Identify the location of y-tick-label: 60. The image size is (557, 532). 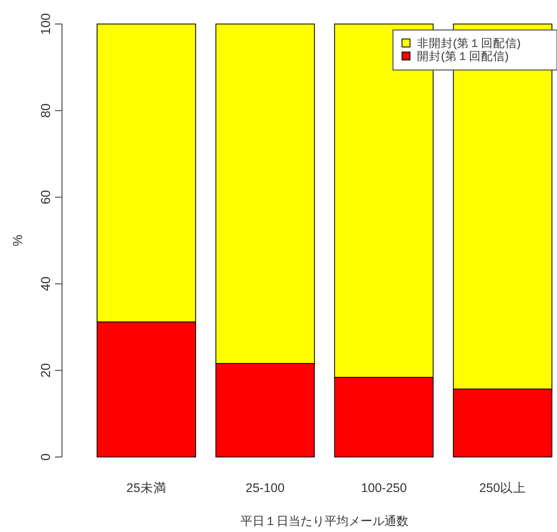
(45, 197).